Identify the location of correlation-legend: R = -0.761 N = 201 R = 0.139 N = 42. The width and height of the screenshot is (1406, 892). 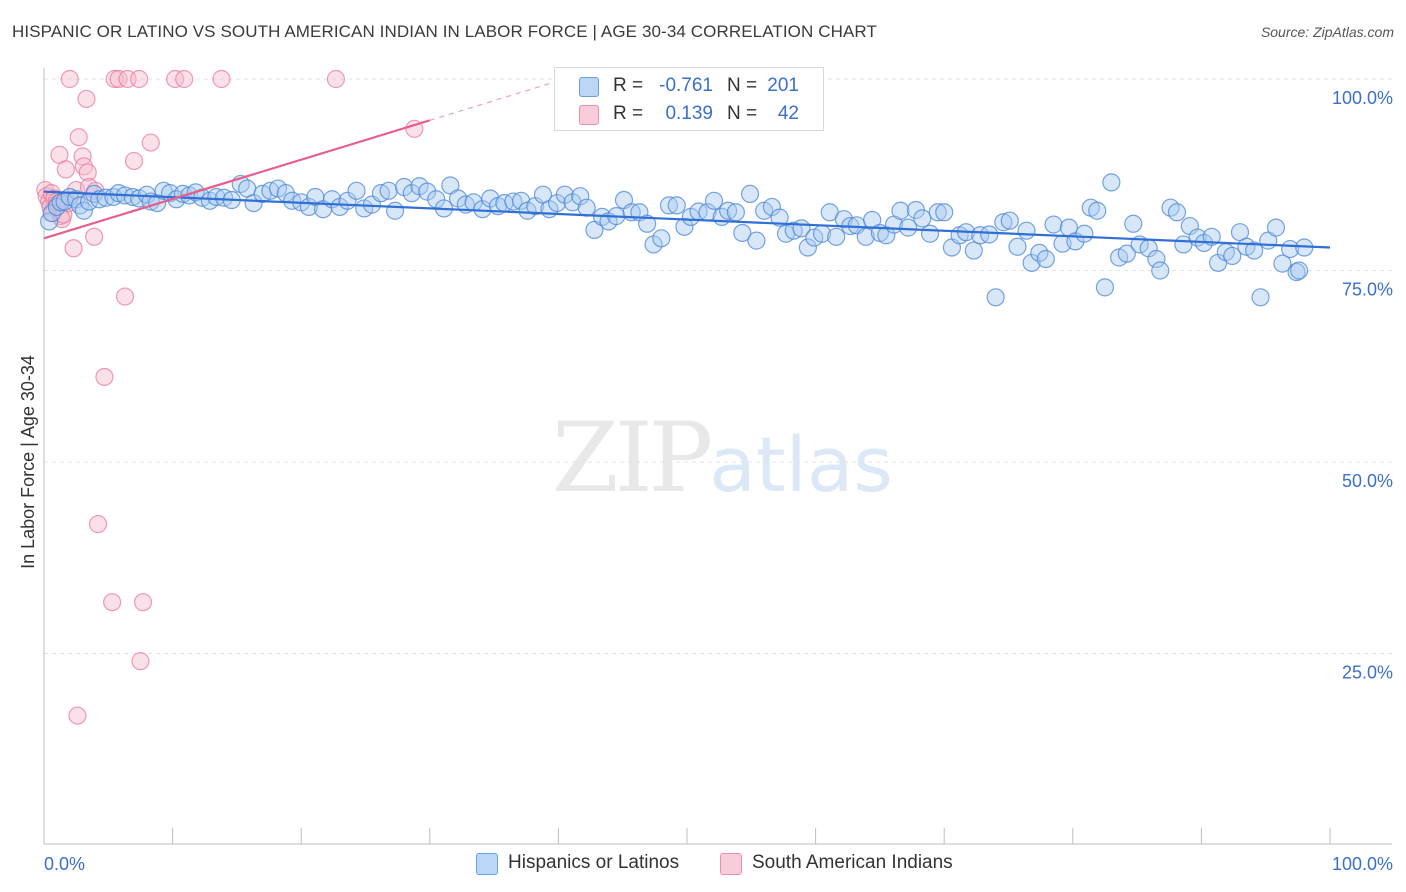
(689, 99).